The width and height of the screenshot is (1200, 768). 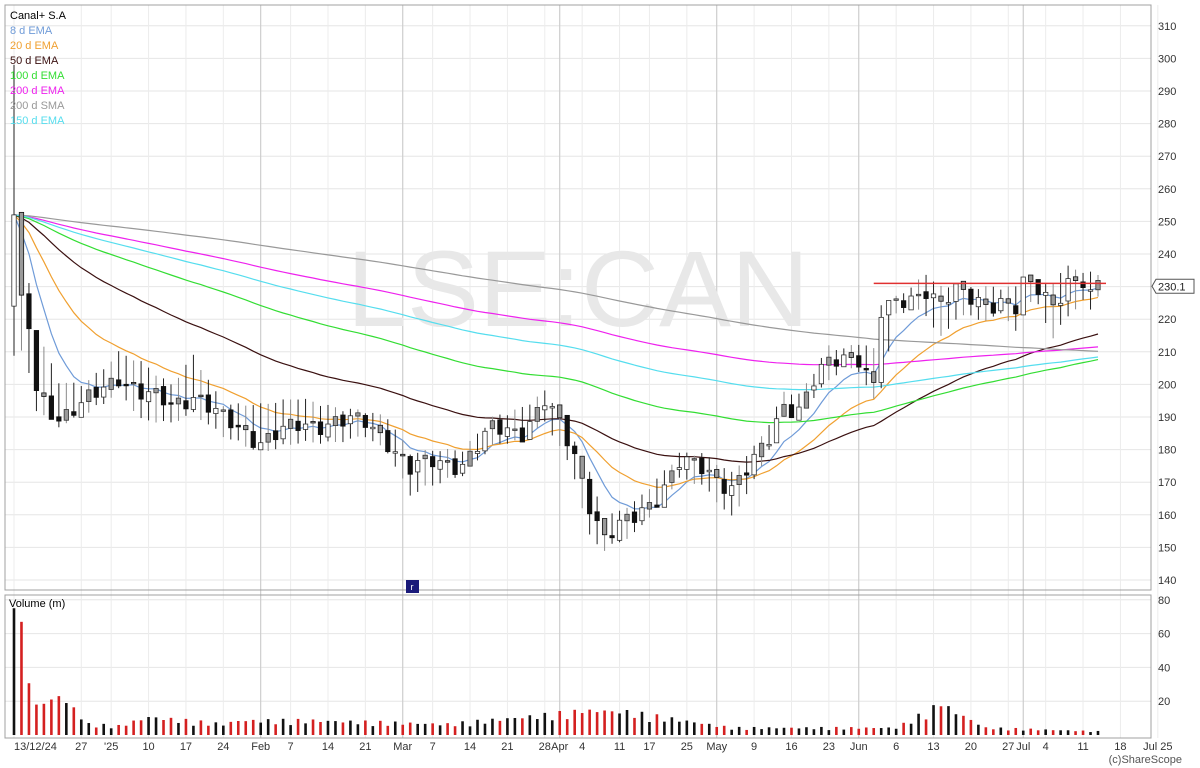 I want to click on price-tick-label: 140, so click(x=1167, y=581).